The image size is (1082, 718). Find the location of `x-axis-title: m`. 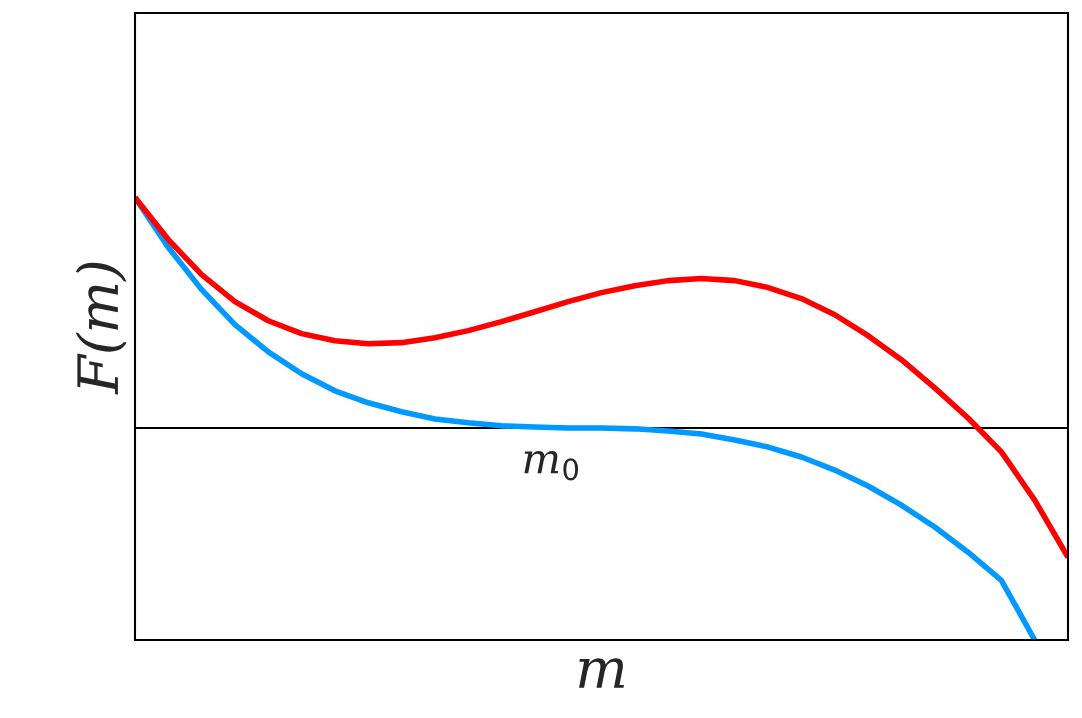

x-axis-title: m is located at coordinates (601, 673).